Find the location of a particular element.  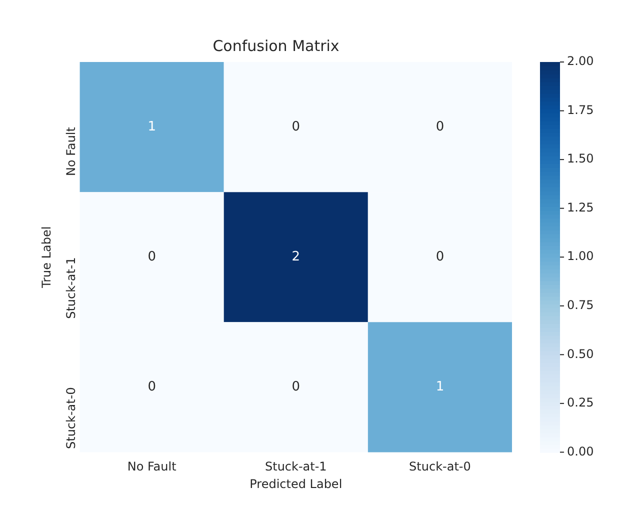

color-bar-label: 0.75 is located at coordinates (580, 305).